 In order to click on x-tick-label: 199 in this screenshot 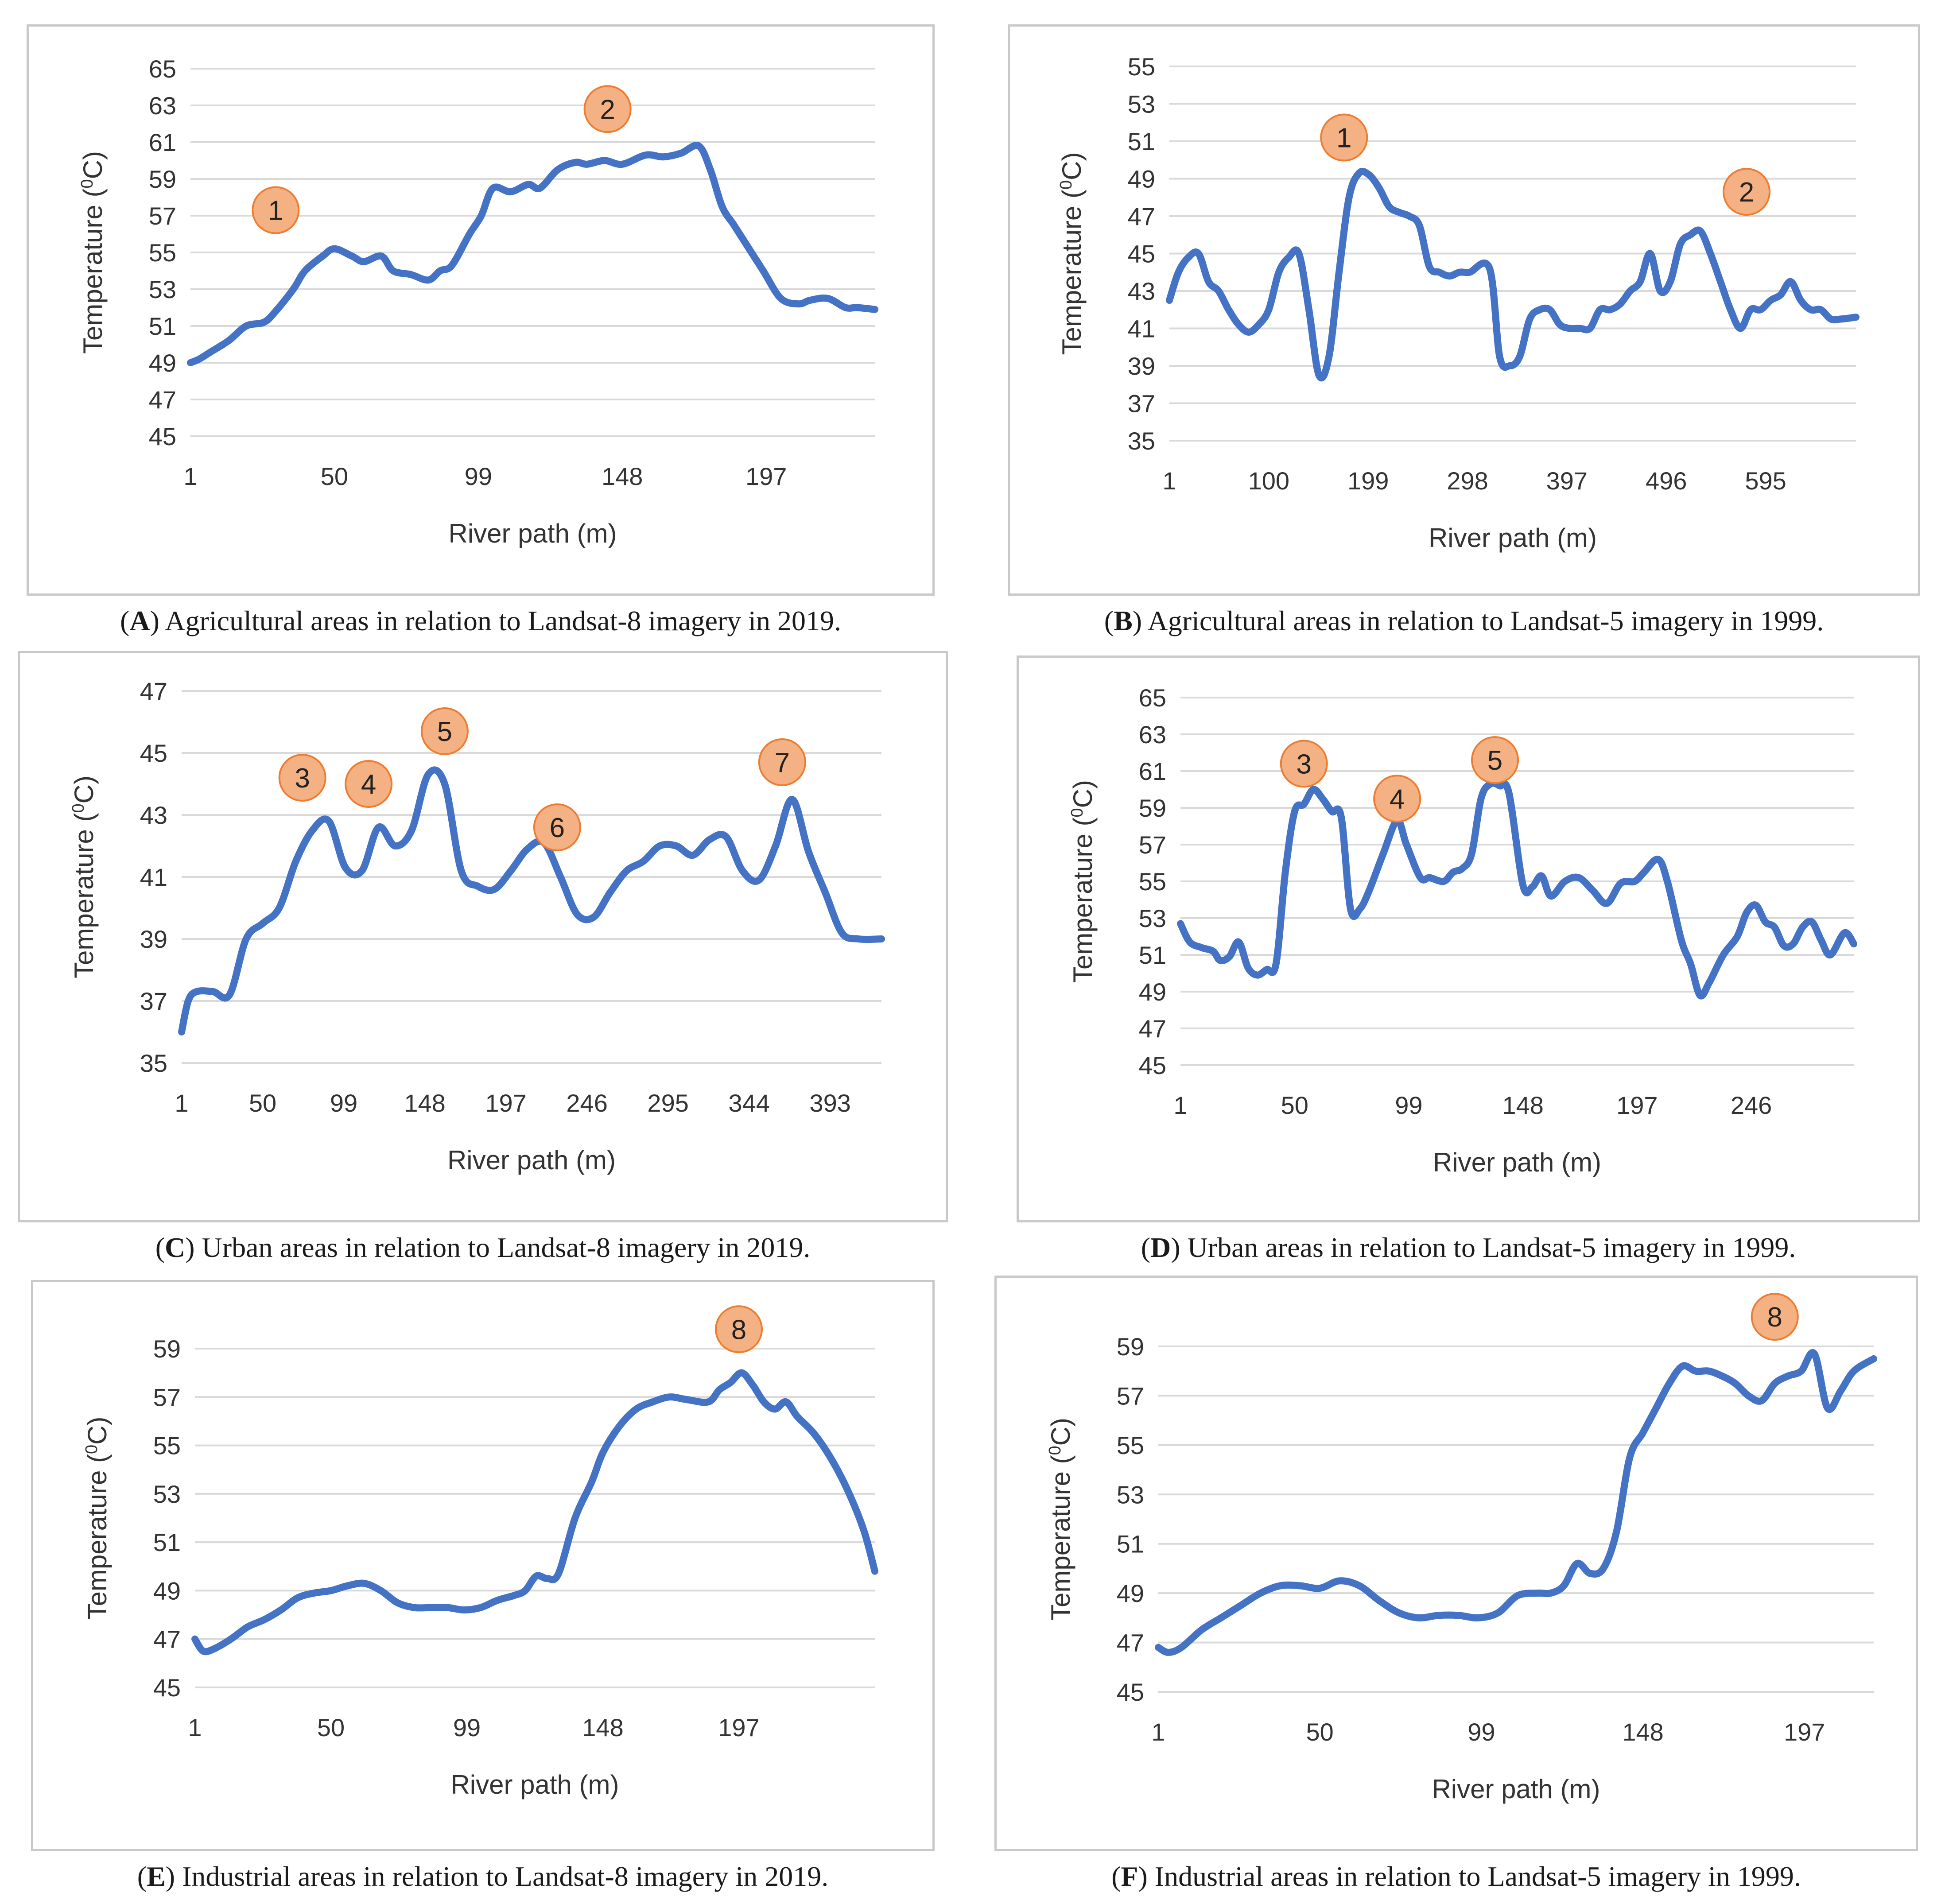, I will do `click(1368, 481)`.